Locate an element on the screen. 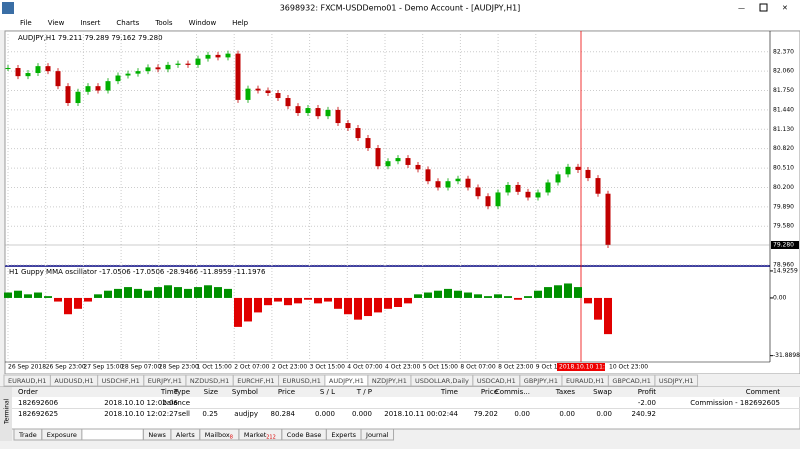 The height and width of the screenshot is (453, 800). symbol-tab: EURUSD,H1 is located at coordinates (302, 381).